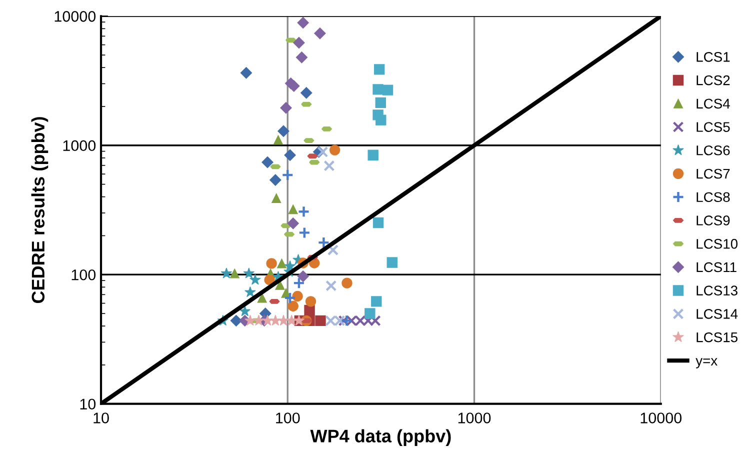  Describe the element at coordinates (713, 221) in the screenshot. I see `legend-label: LCS9` at that location.